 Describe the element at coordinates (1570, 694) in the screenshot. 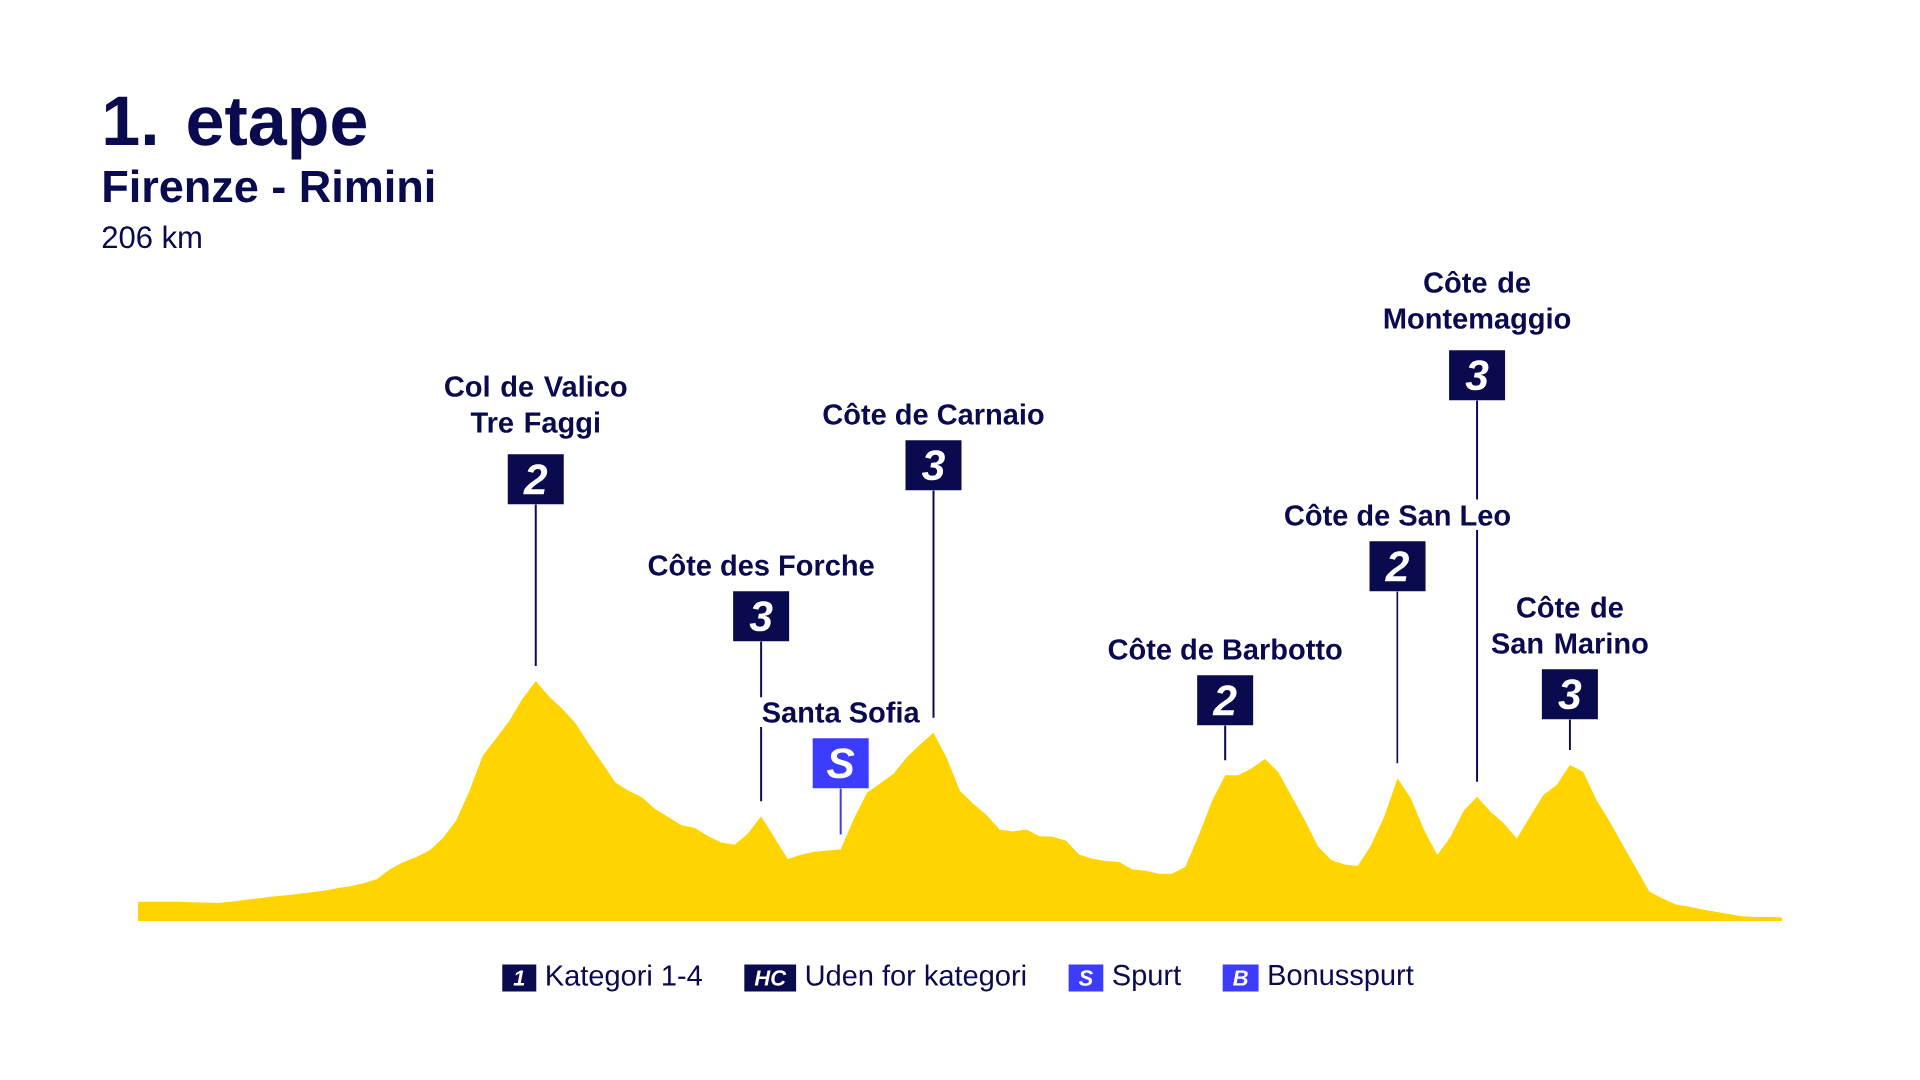

I see `annotation: 3` at that location.